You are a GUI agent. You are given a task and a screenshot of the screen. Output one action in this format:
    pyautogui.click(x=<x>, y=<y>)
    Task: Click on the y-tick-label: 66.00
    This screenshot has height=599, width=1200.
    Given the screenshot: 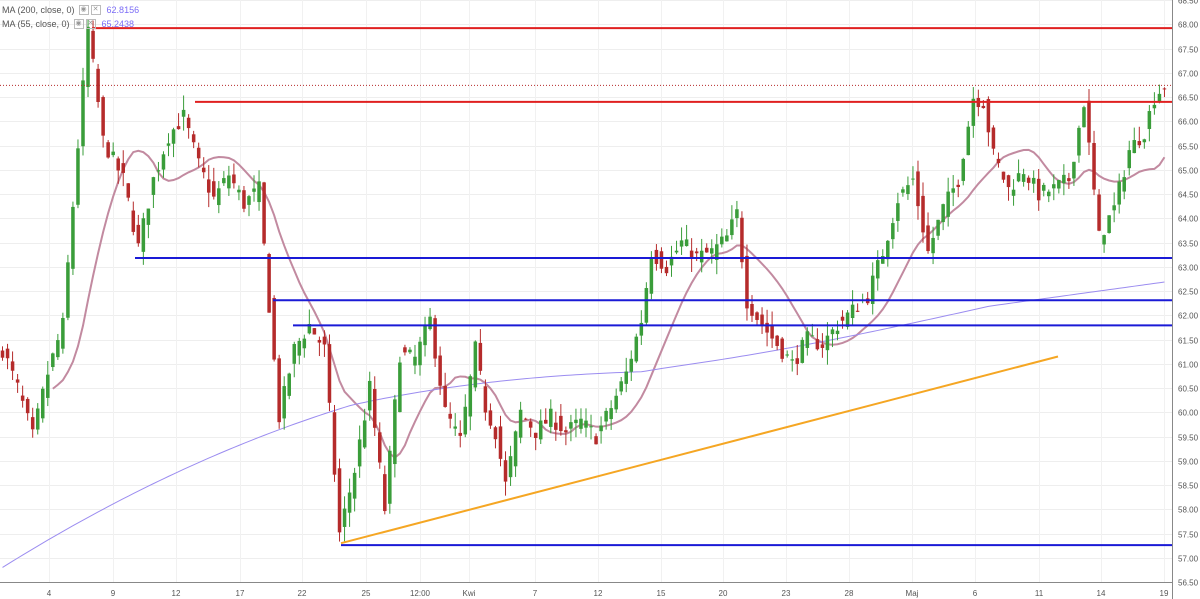 What is the action you would take?
    pyautogui.click(x=1188, y=122)
    